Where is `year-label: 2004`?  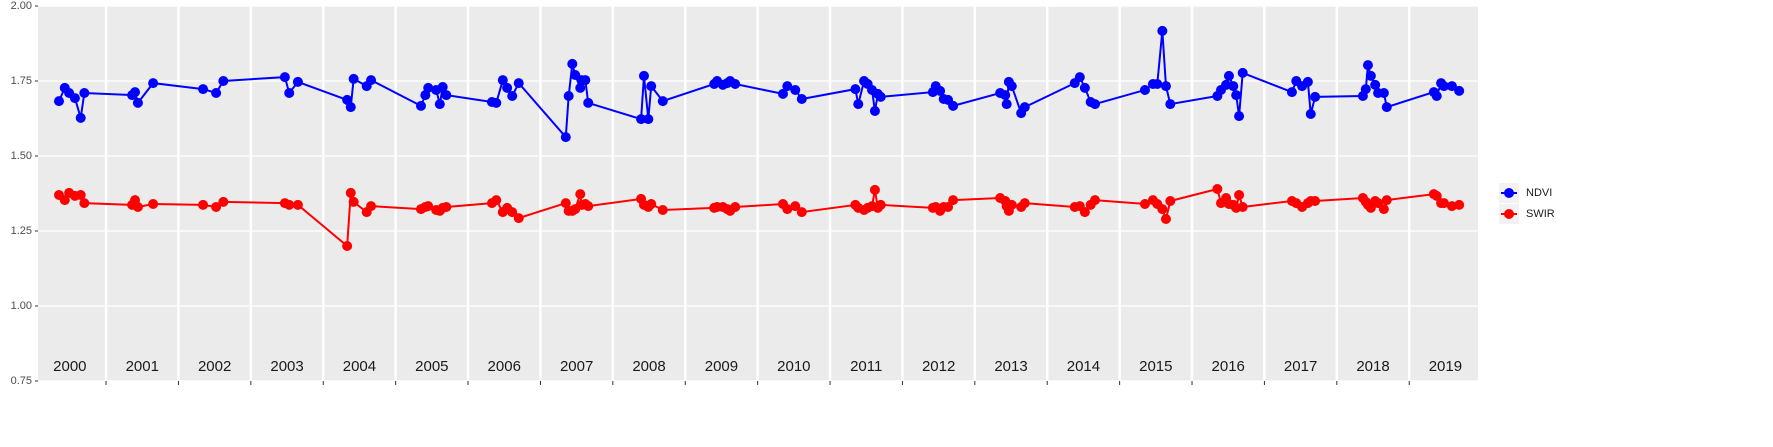
year-label: 2004 is located at coordinates (359, 366).